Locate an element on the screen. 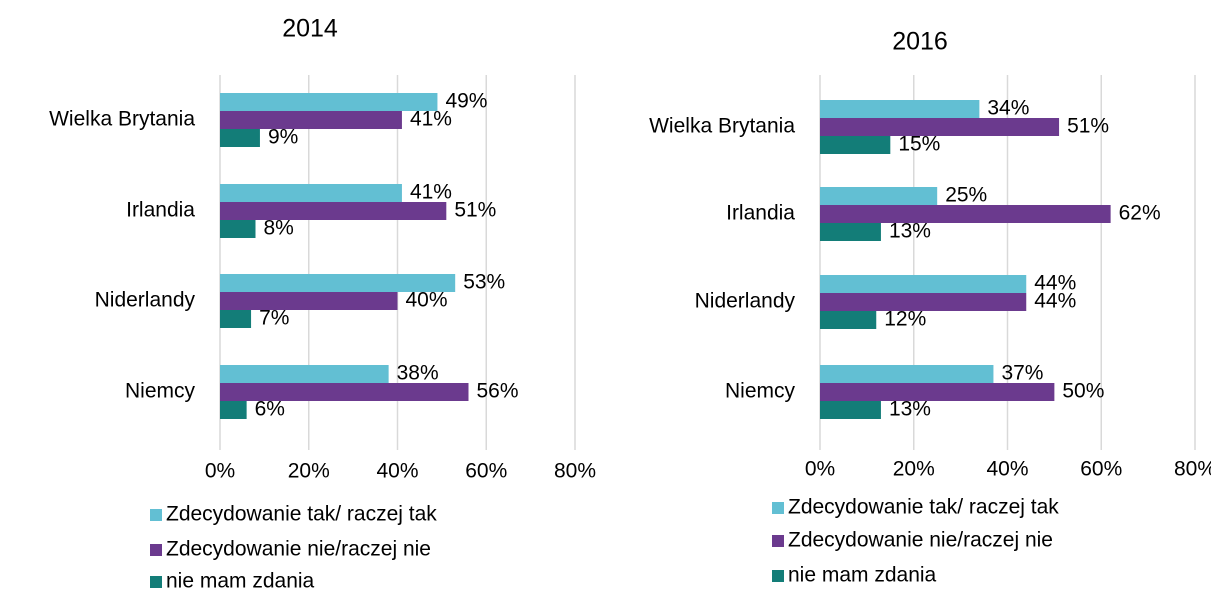 The height and width of the screenshot is (592, 1211). data-label: 7% is located at coordinates (274, 318).